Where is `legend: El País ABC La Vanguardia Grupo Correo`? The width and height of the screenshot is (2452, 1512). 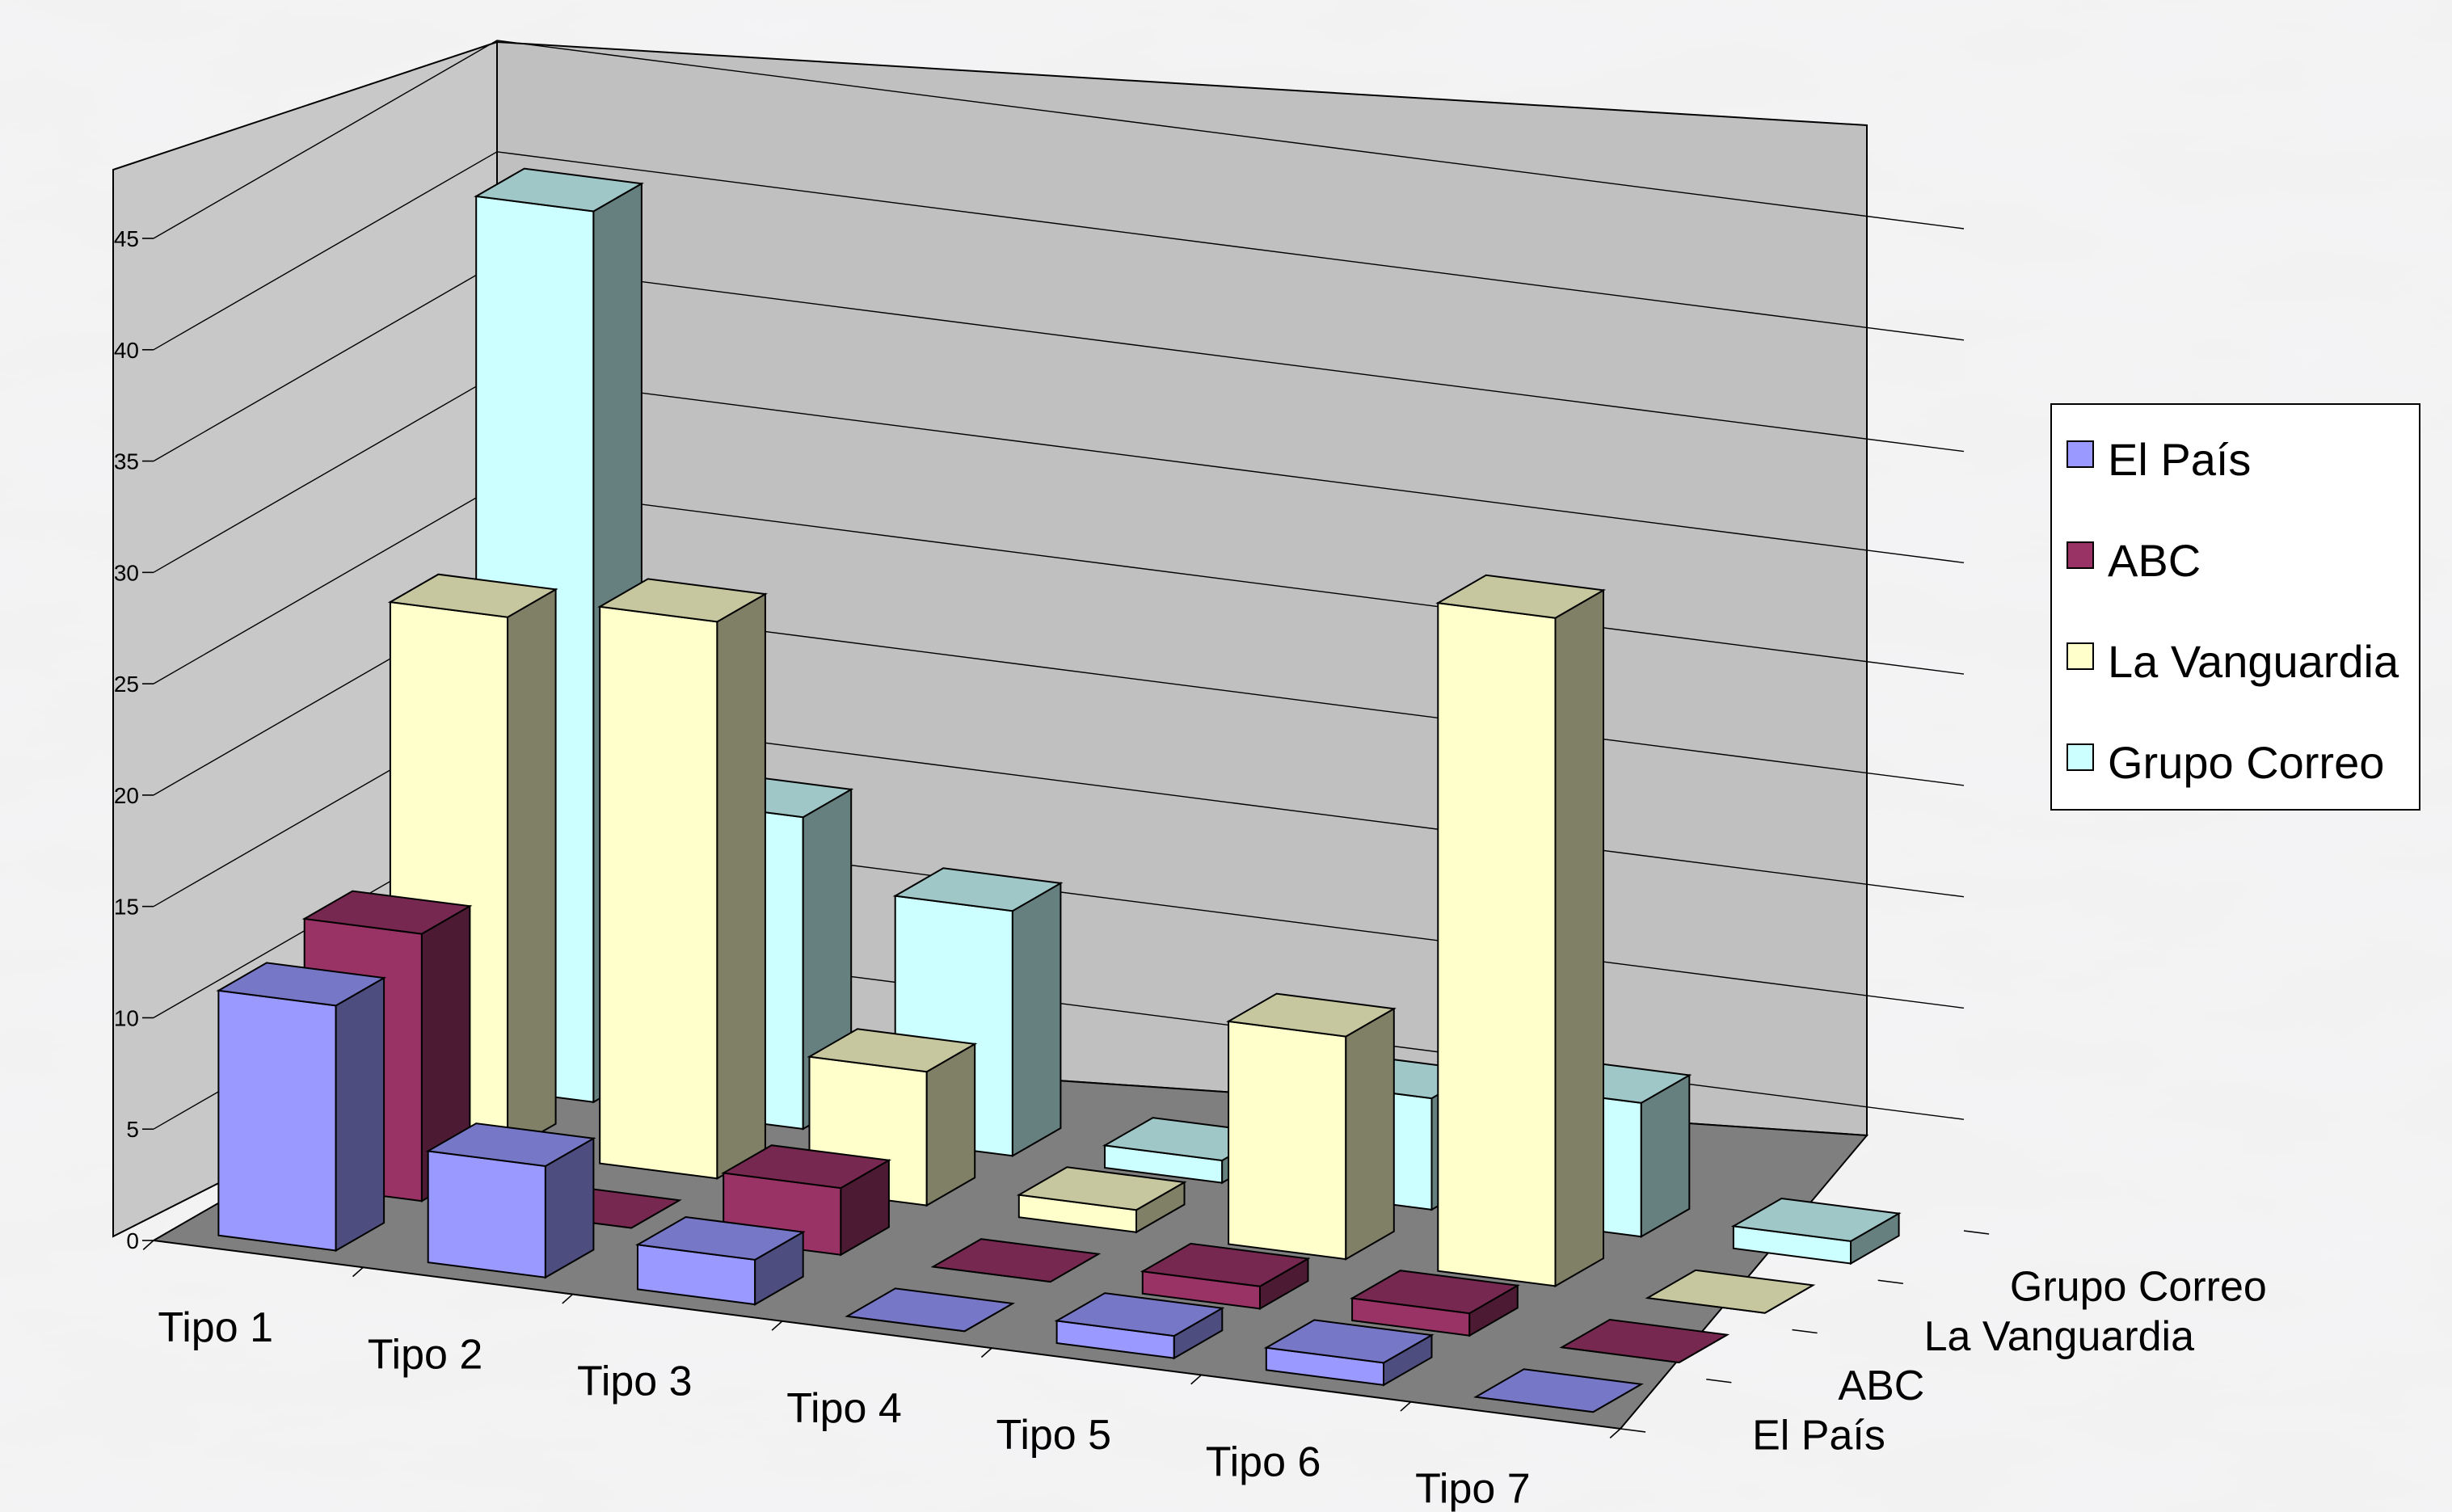
legend: El País ABC La Vanguardia Grupo Correo is located at coordinates (2235, 607).